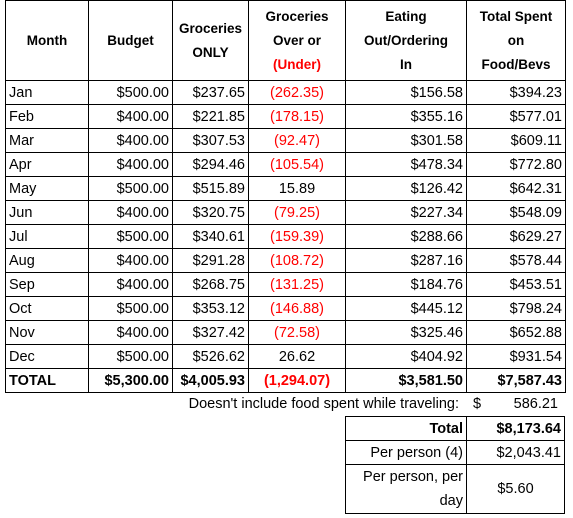 This screenshot has width=573, height=518. I want to click on table-cell: $227.34, so click(406, 212).